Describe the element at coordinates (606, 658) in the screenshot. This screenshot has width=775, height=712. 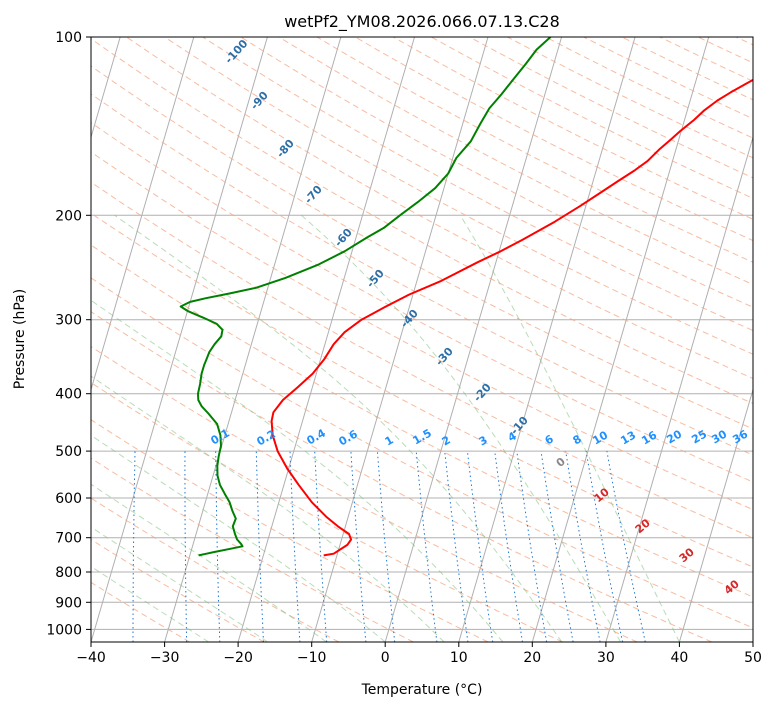
I see `x-tick-label: 30` at that location.